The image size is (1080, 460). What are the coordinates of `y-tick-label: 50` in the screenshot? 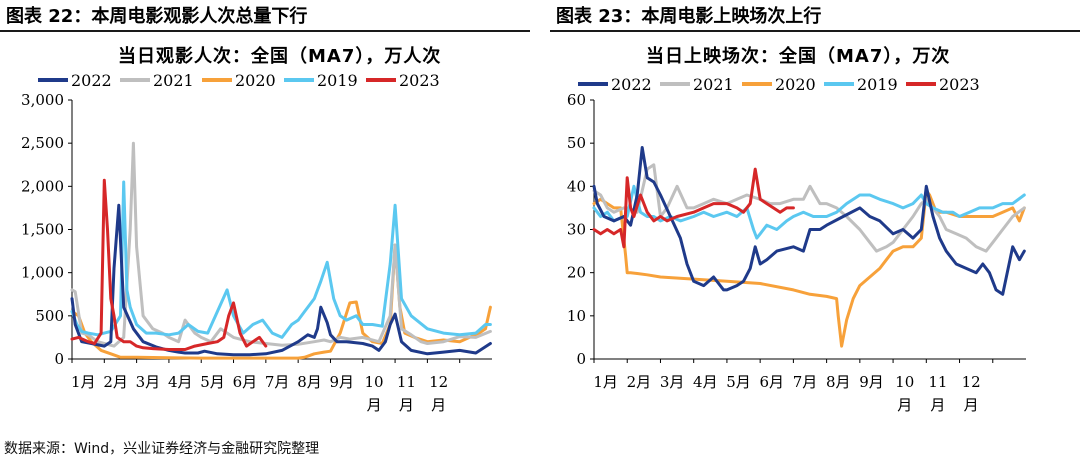 It's located at (576, 143).